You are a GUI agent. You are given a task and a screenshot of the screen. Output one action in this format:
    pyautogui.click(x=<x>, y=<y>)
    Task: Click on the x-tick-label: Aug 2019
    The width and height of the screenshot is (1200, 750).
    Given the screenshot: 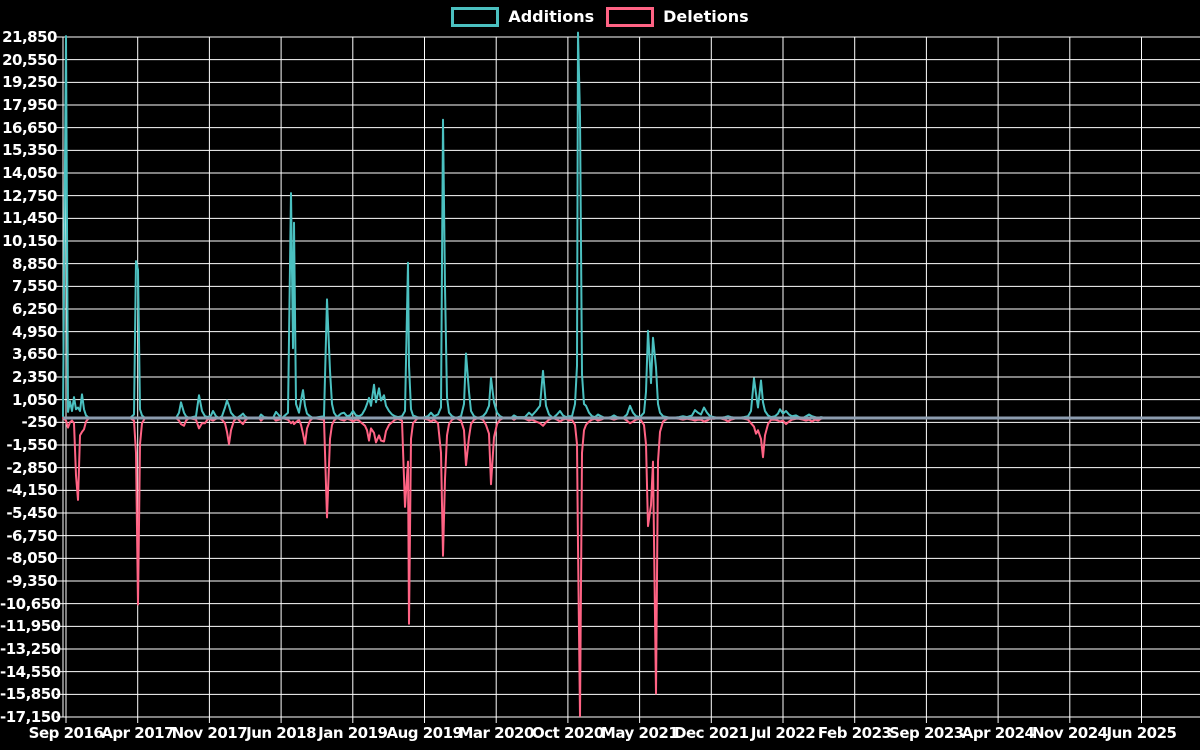 What is the action you would take?
    pyautogui.click(x=425, y=733)
    